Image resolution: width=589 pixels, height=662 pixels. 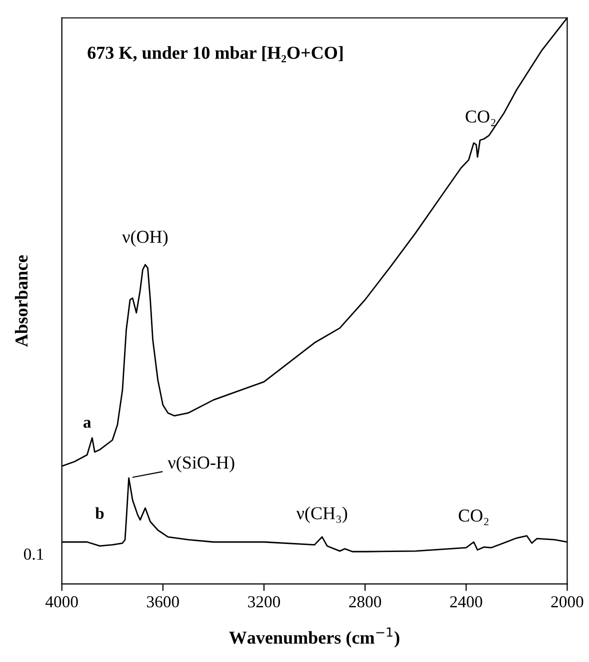 What do you see at coordinates (264, 602) in the screenshot?
I see `x-tick-label: 3200` at bounding box center [264, 602].